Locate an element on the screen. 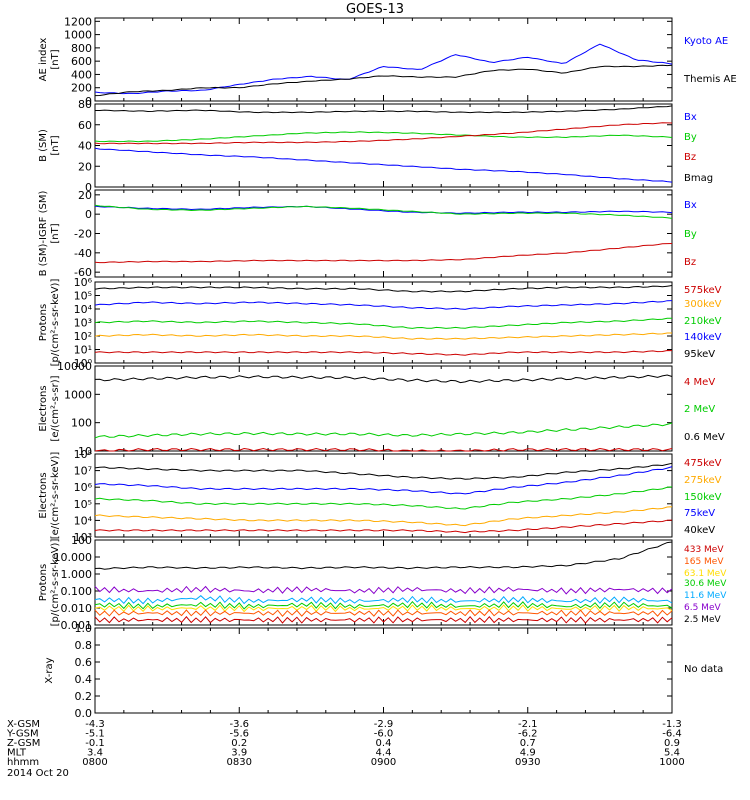  y-tick-label: 10⁶ is located at coordinates (83, 282).